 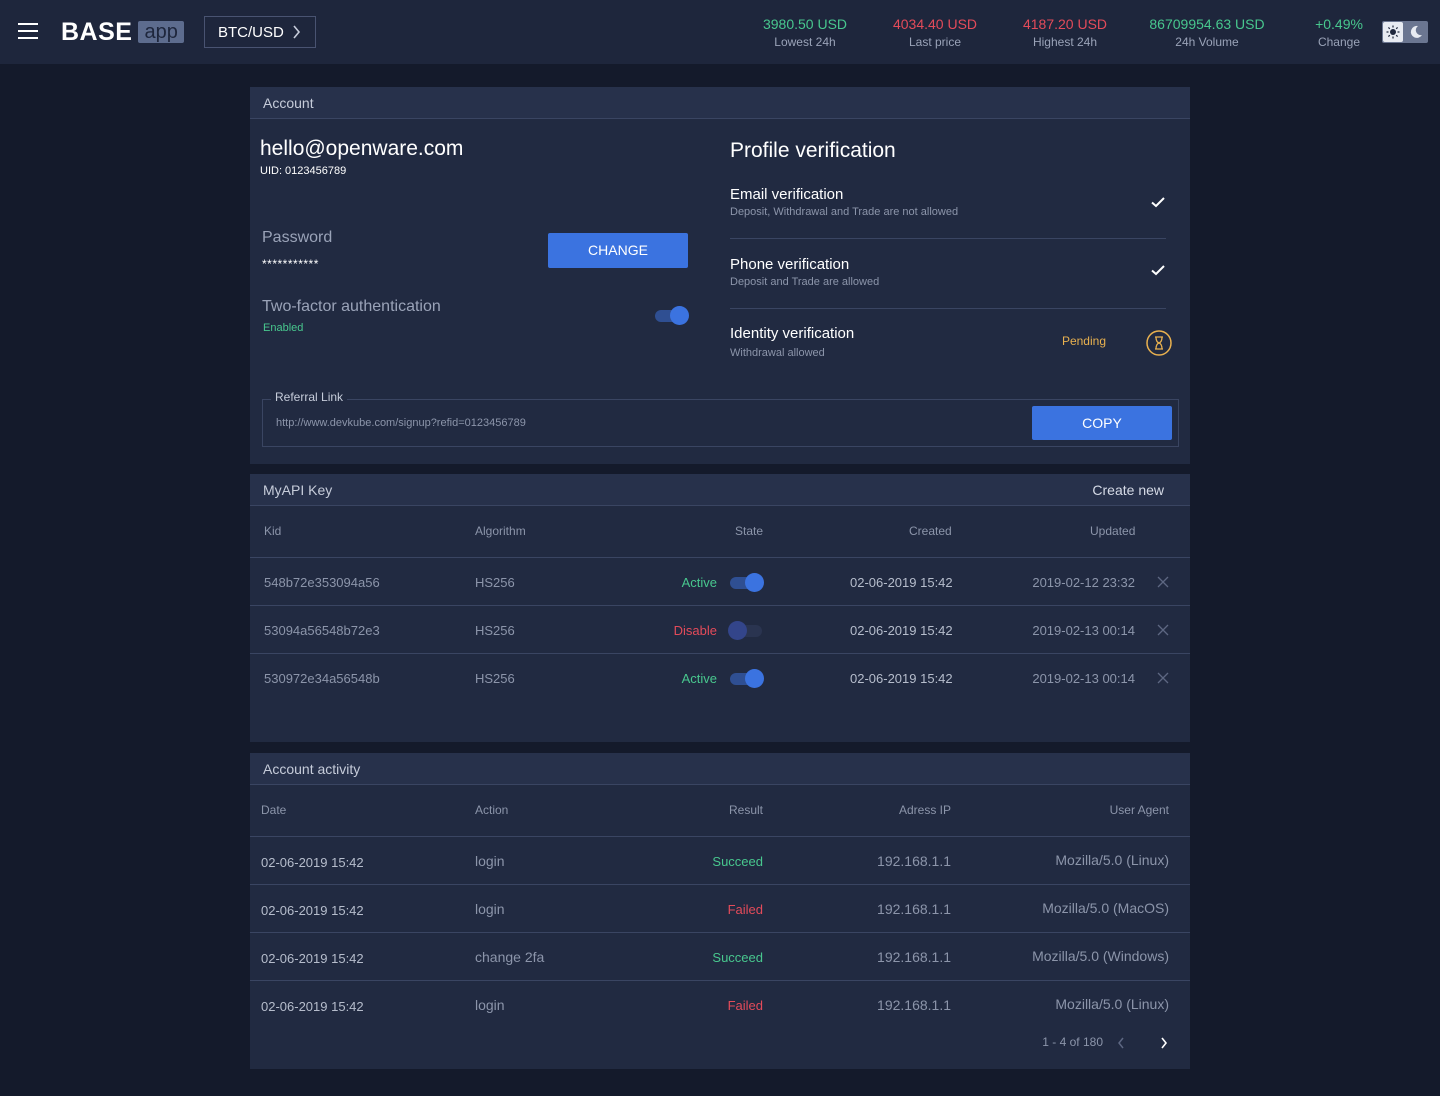 I want to click on account-email: hello@openware.com, so click(x=362, y=148).